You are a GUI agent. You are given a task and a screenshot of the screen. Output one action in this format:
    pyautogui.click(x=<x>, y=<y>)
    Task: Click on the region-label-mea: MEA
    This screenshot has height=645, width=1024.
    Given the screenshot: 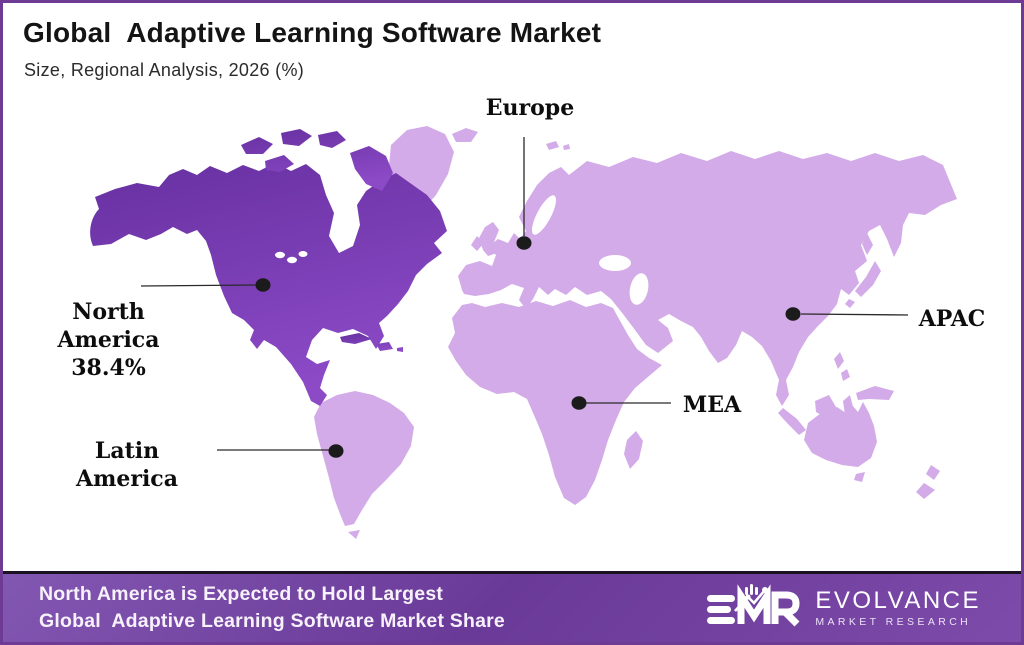 What is the action you would take?
    pyautogui.click(x=712, y=405)
    